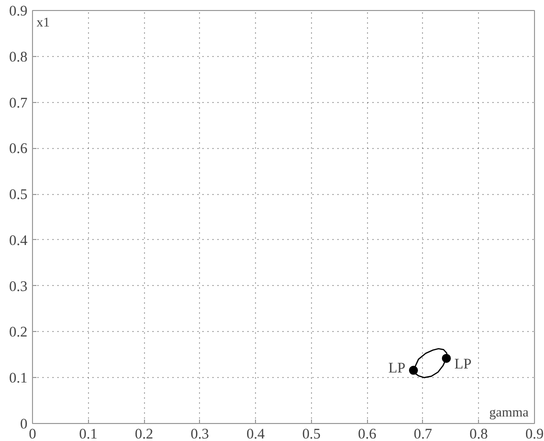  Describe the element at coordinates (18, 240) in the screenshot. I see `y-tick-label: 0.4` at that location.